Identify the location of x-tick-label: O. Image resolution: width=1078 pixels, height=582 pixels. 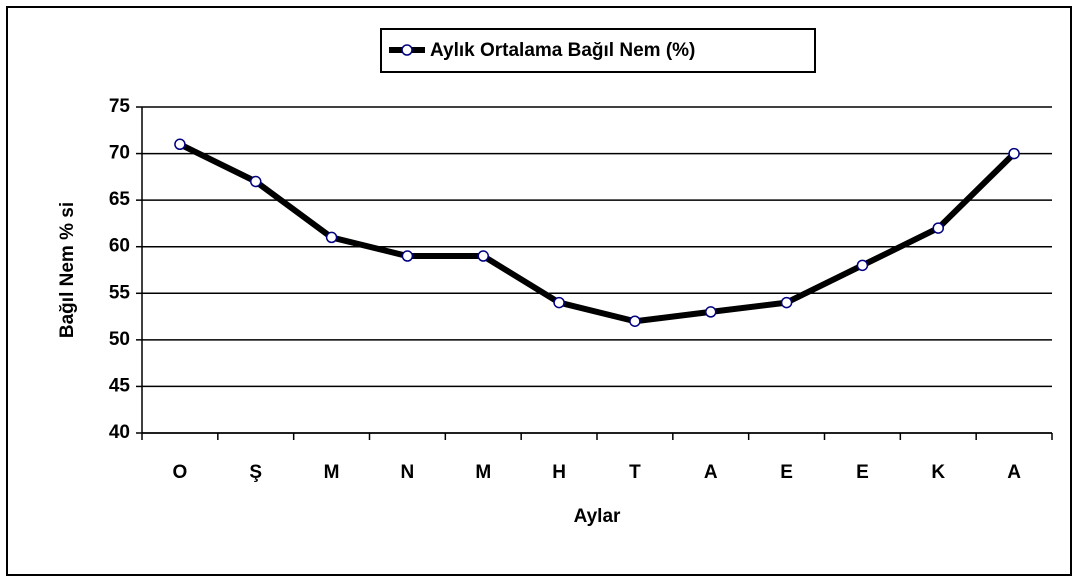
(180, 472).